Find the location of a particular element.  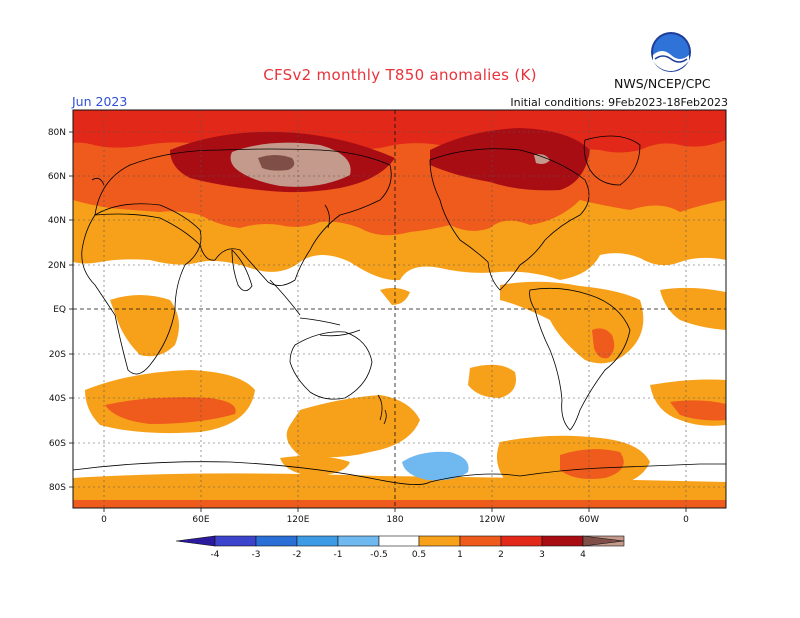

cold-anomaly-south-pacific is located at coordinates (435, 466).